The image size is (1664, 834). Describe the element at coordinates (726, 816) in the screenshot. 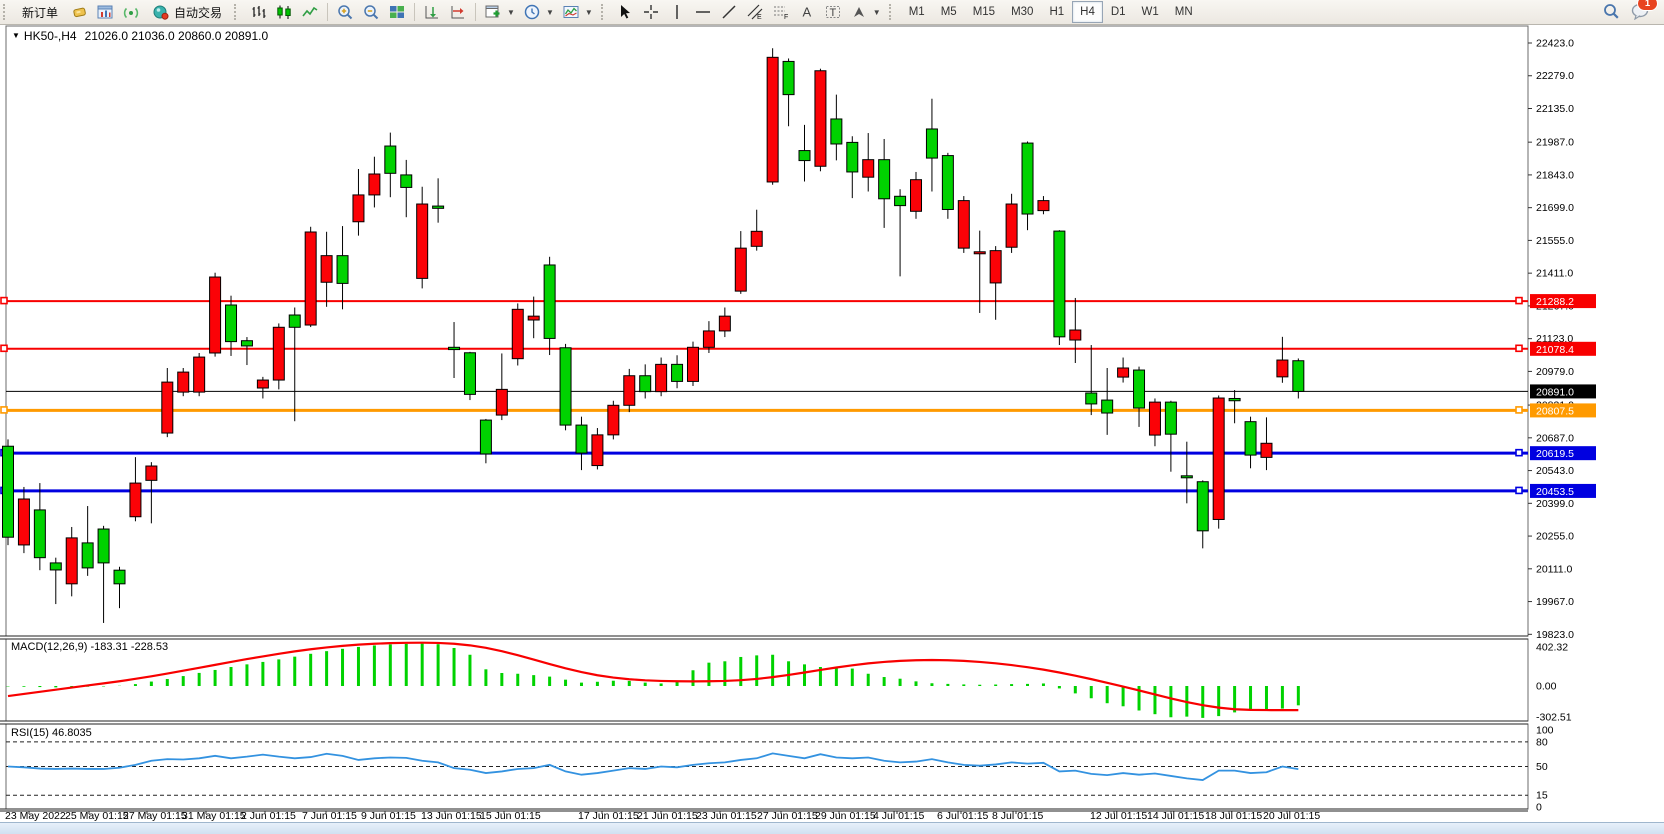

I see `time-label: 23 Jun 01:15` at that location.